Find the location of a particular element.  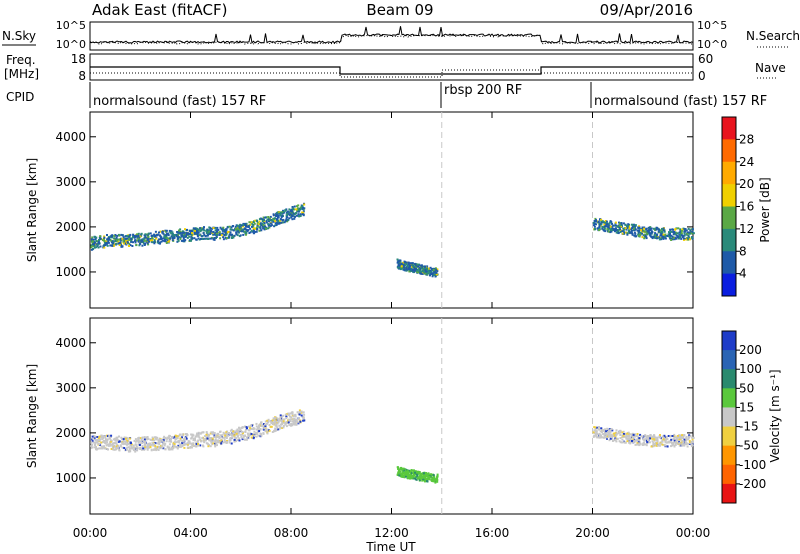

velocity-colorbar-label: Velocity [m s⁻¹] is located at coordinates (775, 415).